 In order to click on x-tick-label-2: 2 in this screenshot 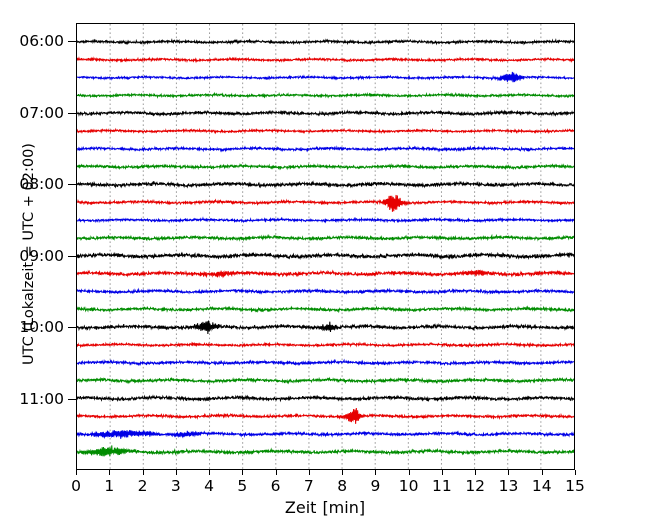, I will do `click(142, 486)`.